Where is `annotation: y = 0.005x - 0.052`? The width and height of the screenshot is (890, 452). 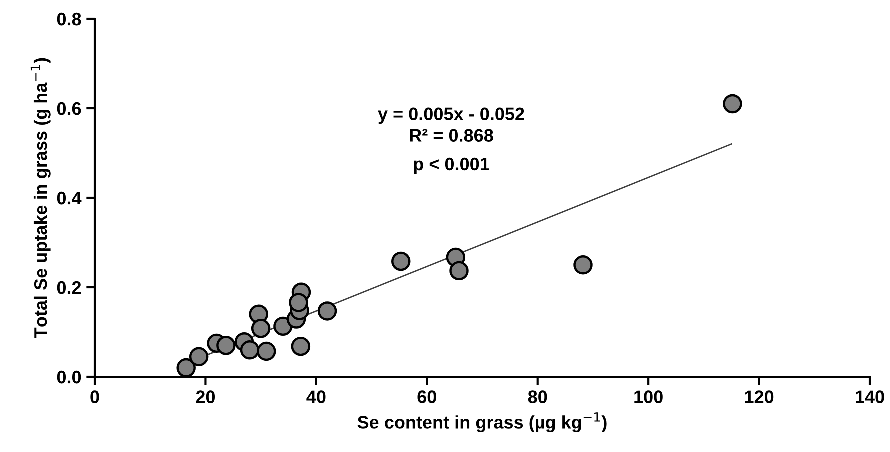
annotation: y = 0.005x - 0.052 is located at coordinates (451, 116).